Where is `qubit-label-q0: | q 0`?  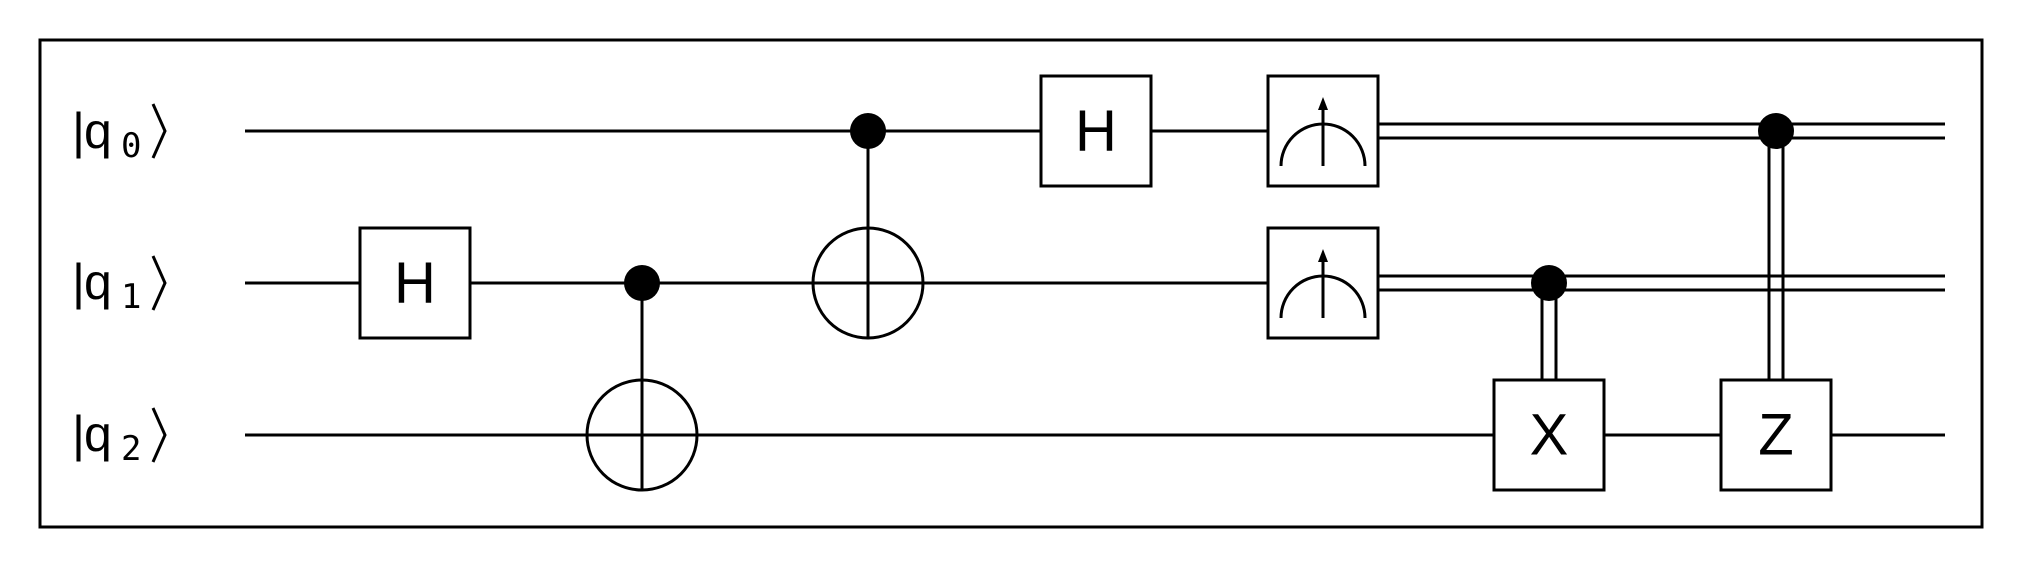
qubit-label-q0: | q 0 is located at coordinates (119, 134).